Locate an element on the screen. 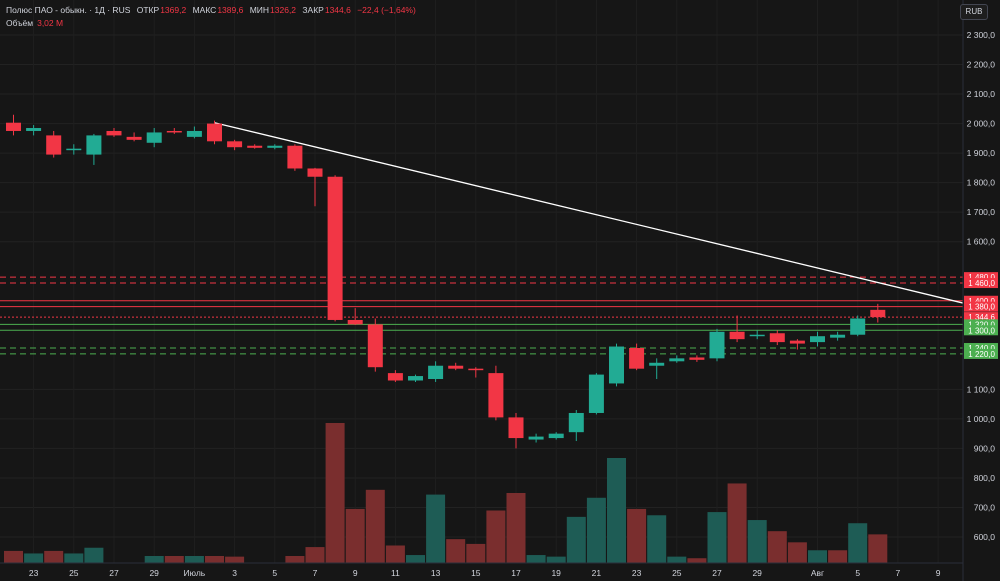 The image size is (1000, 581). price-tick-label: 1 700,0 is located at coordinates (981, 212).